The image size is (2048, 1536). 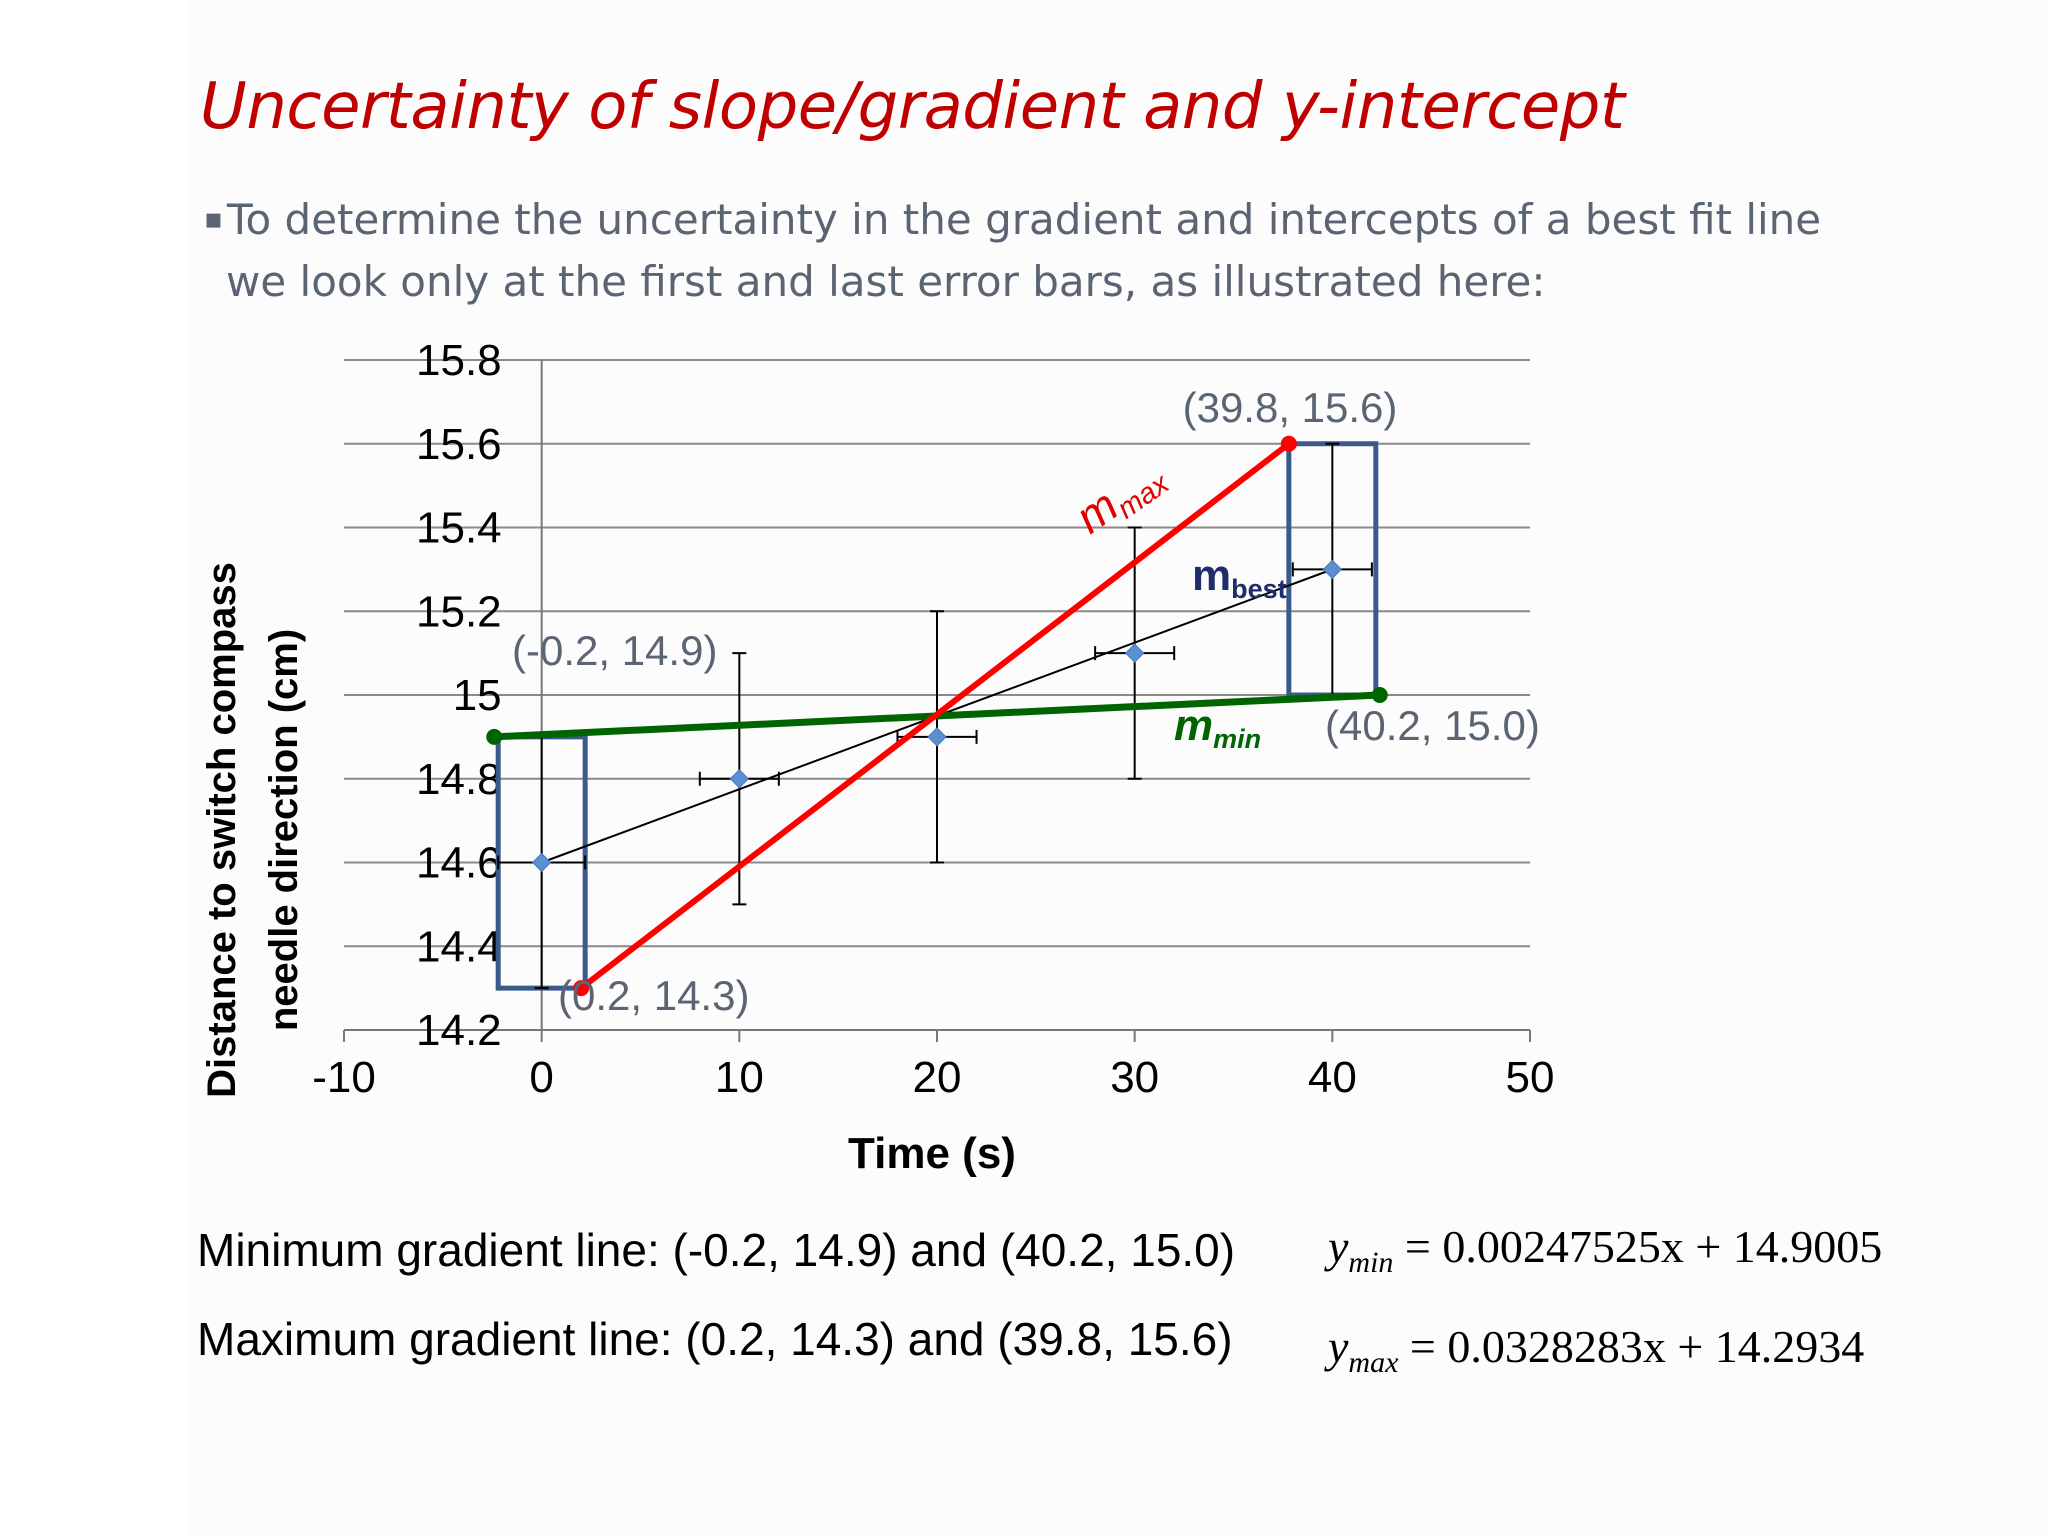 I want to click on max-line-equation: ymax = 0.0328283x + 14.2934, so click(x=1596, y=1350).